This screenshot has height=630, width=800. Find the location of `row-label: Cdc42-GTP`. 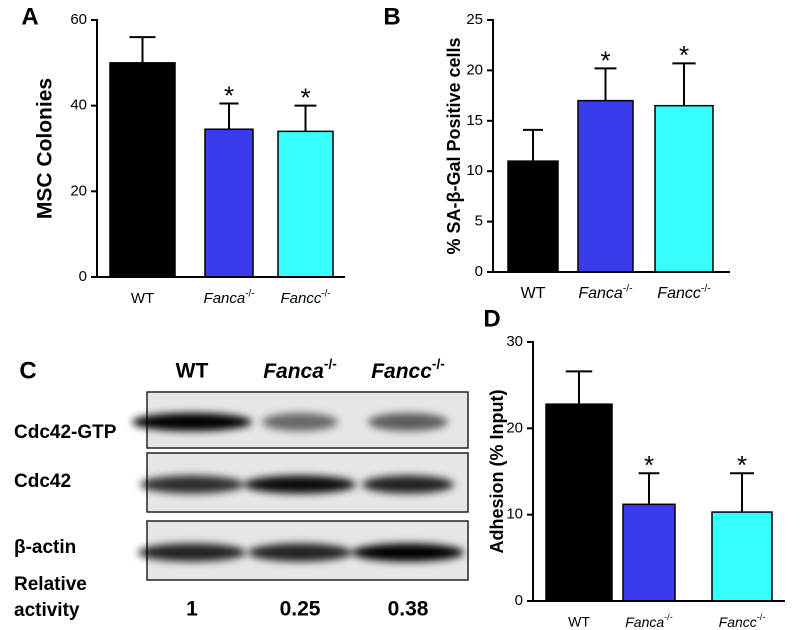

row-label: Cdc42-GTP is located at coordinates (65, 432).